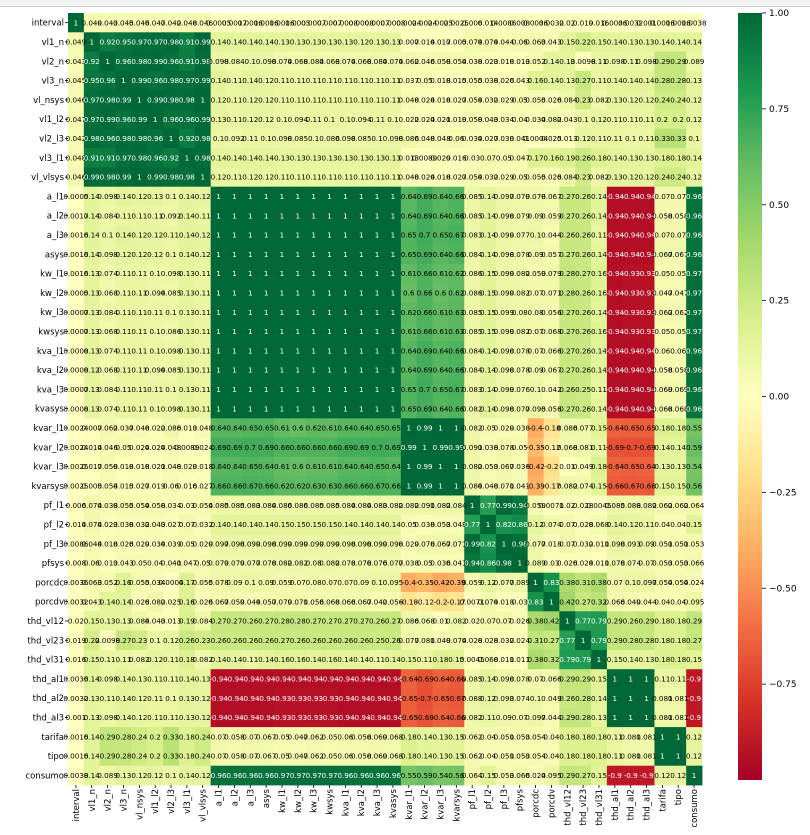  I want to click on cell-value: 0.26, so click(361, 640).